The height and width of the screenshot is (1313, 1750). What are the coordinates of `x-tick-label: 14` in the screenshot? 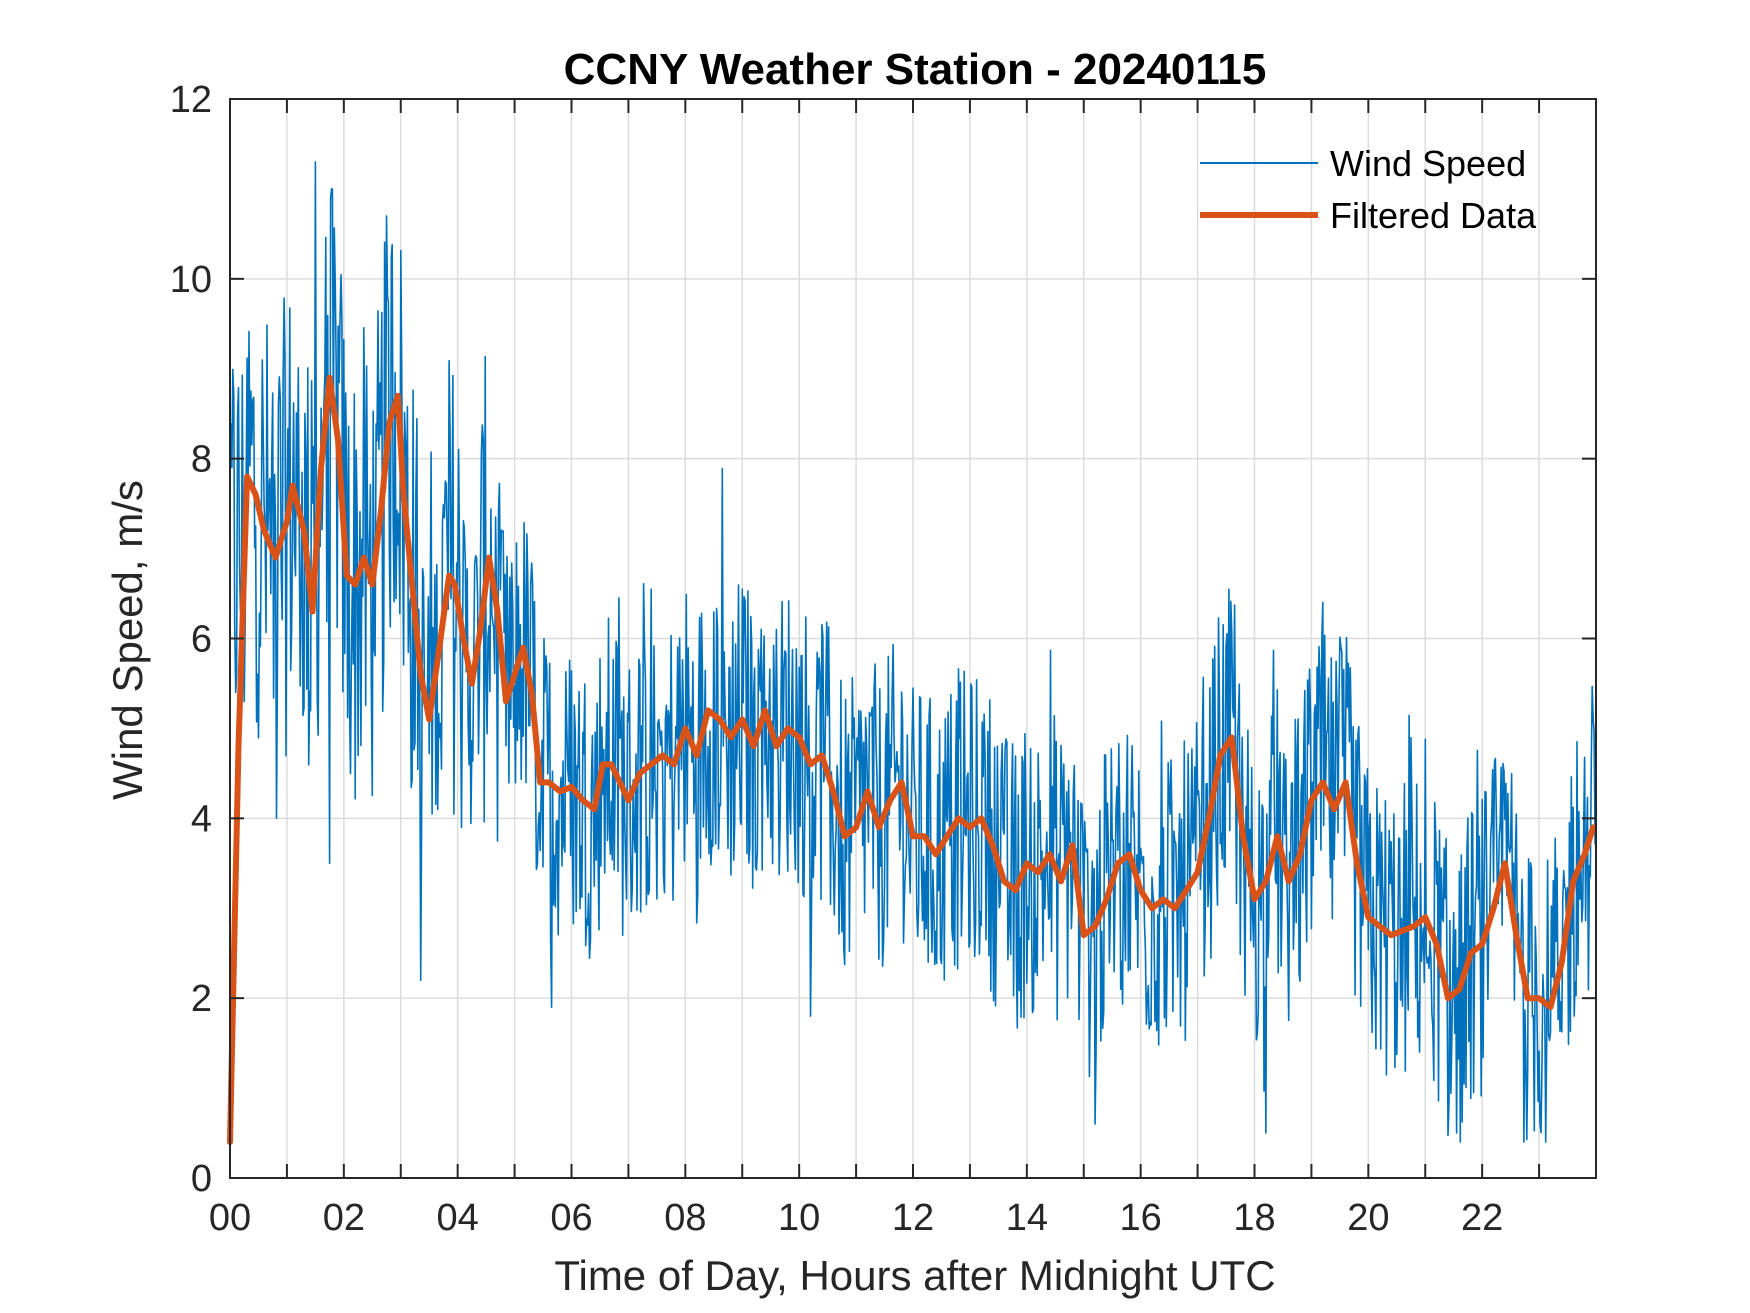 It's located at (1027, 1218).